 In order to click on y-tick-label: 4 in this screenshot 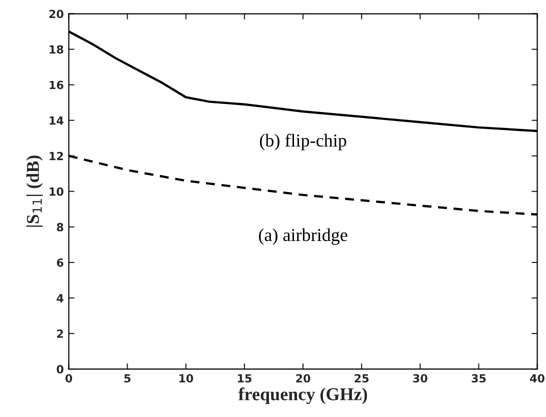, I will do `click(60, 298)`.